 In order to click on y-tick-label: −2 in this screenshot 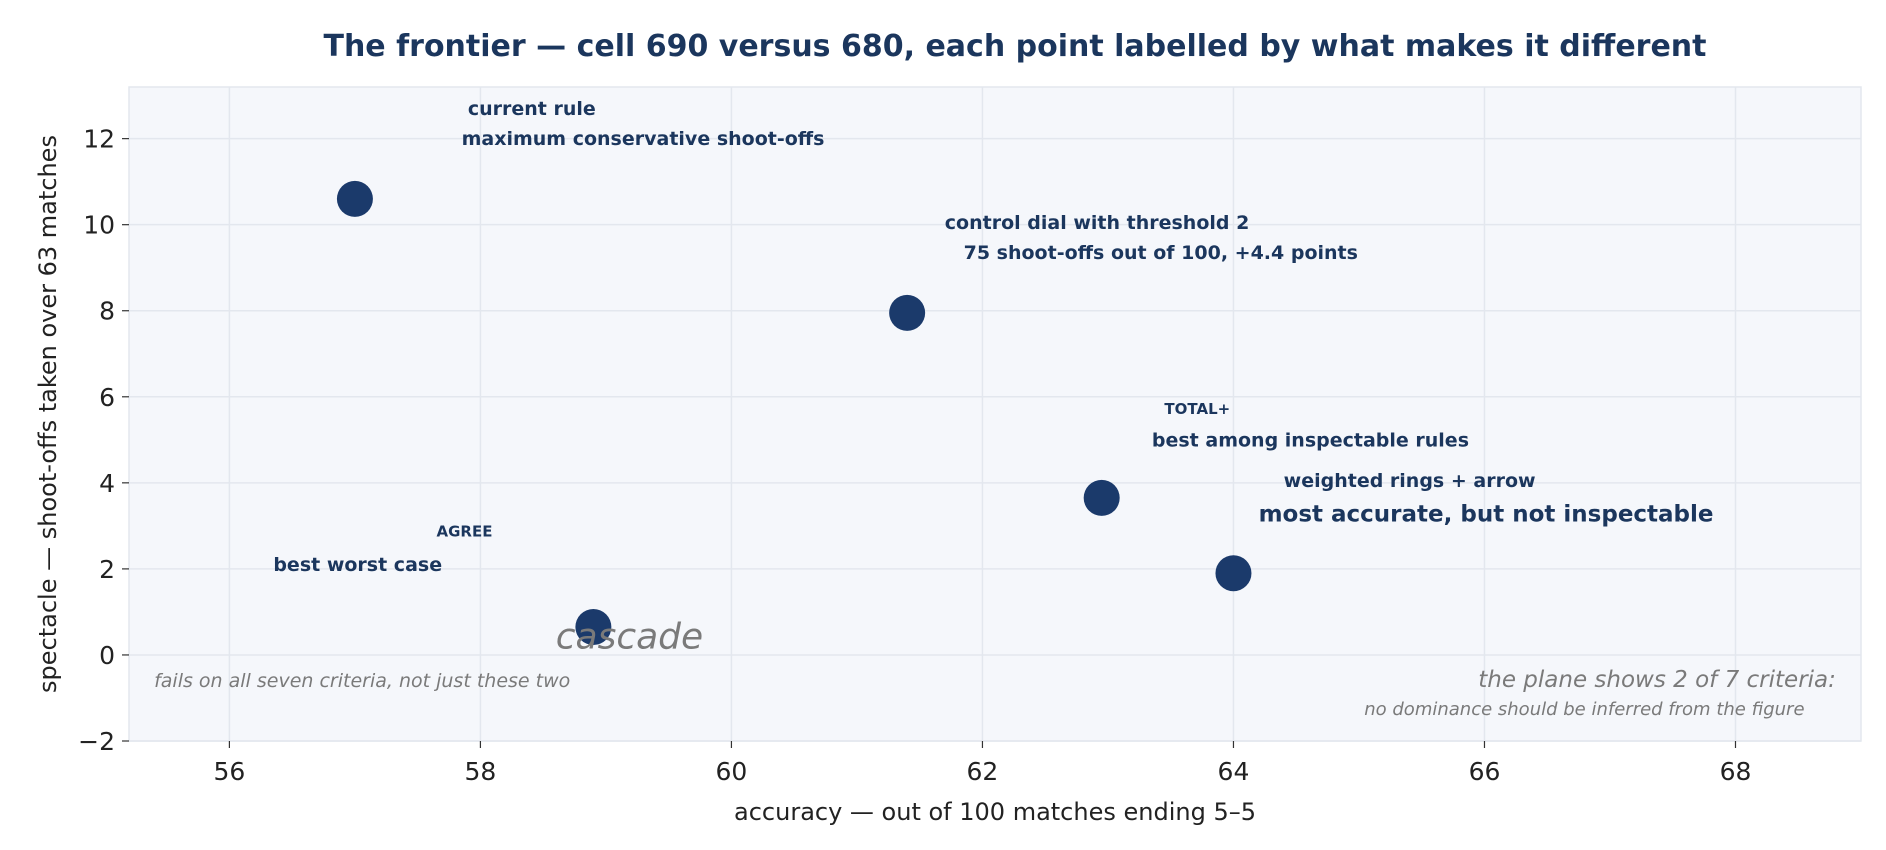, I will do `click(96, 741)`.